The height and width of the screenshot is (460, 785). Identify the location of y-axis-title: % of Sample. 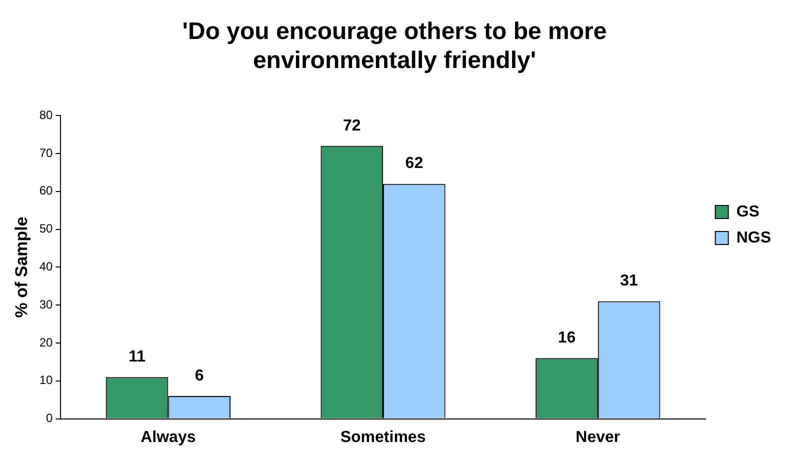
(21, 267).